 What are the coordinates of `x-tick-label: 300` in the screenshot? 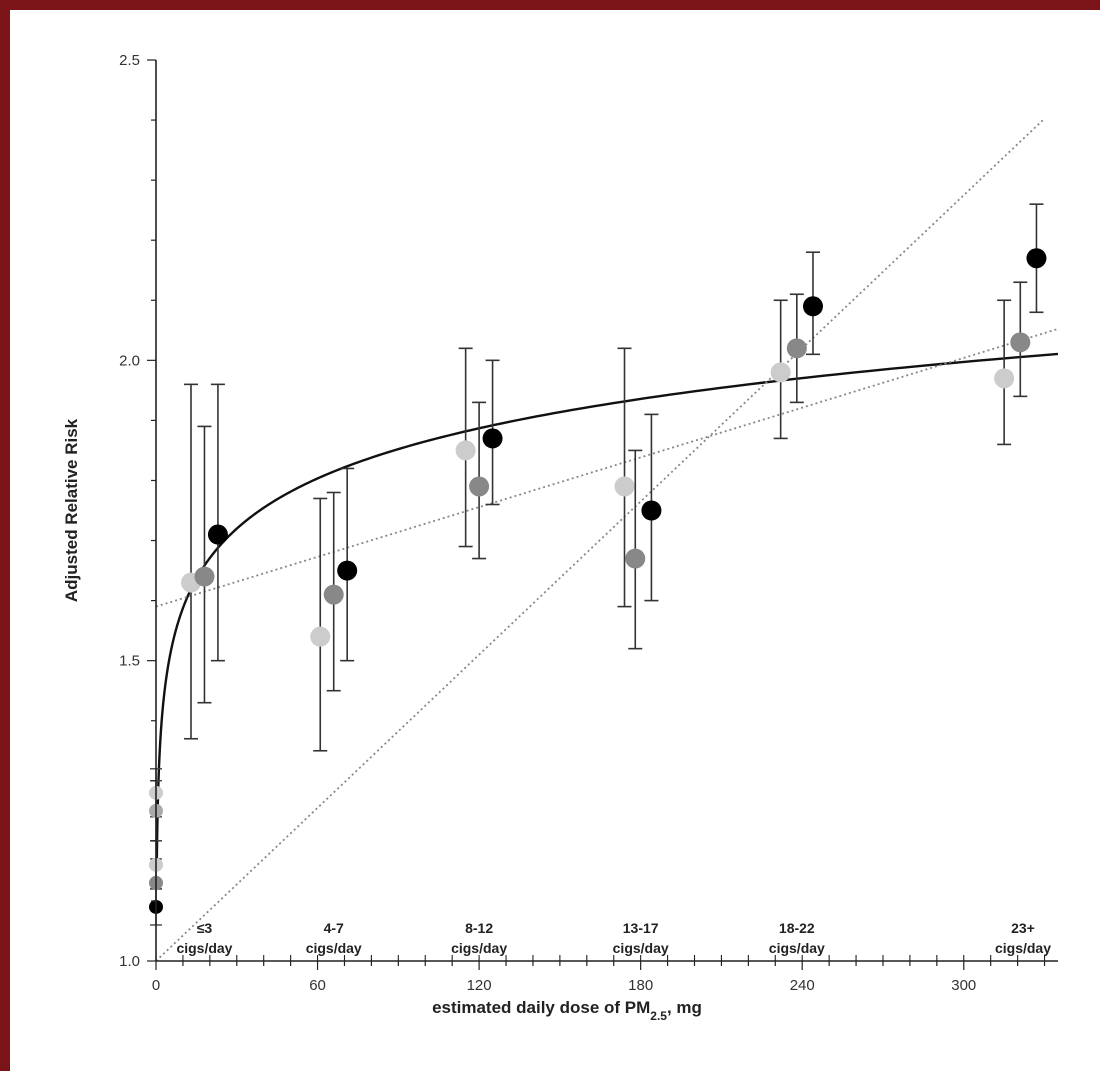 It's located at (963, 985).